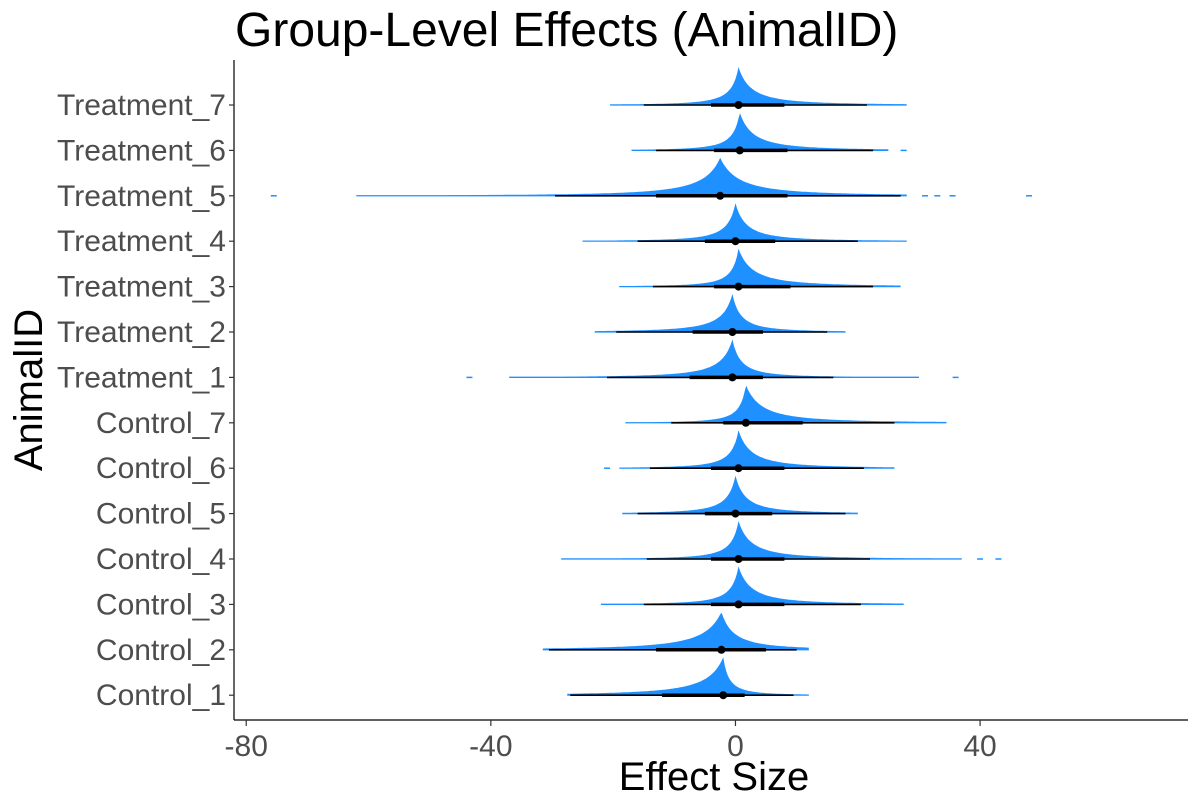 This screenshot has height=807, width=1200. I want to click on x-axis-title: Effect Size, so click(714, 777).